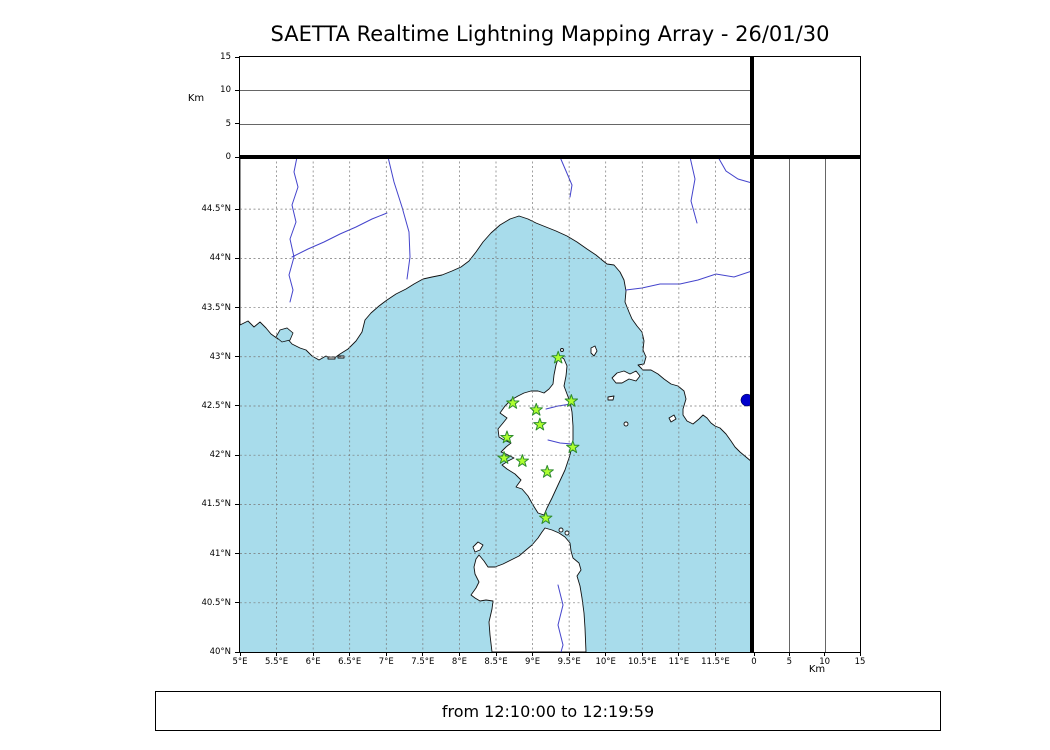 The image size is (1050, 750). I want to click on hyeres-islands, so click(331, 358).